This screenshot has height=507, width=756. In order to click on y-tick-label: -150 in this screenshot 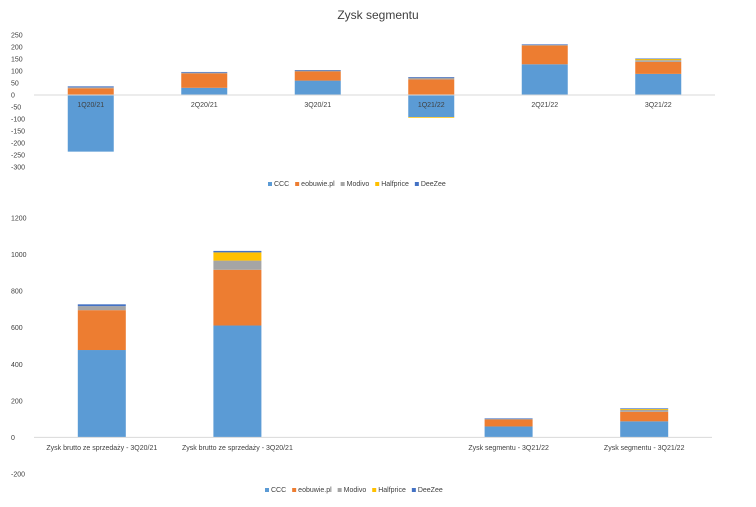, I will do `click(18, 132)`.